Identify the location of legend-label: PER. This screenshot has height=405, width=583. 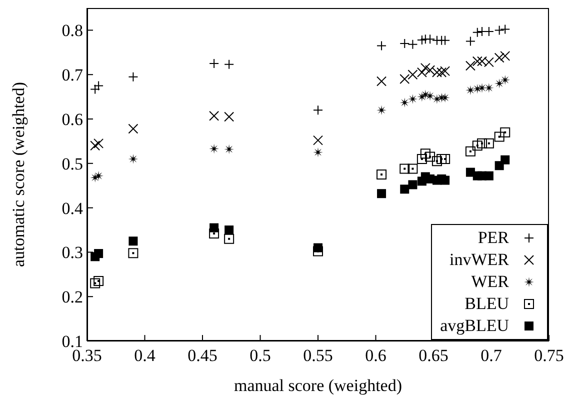
(493, 238).